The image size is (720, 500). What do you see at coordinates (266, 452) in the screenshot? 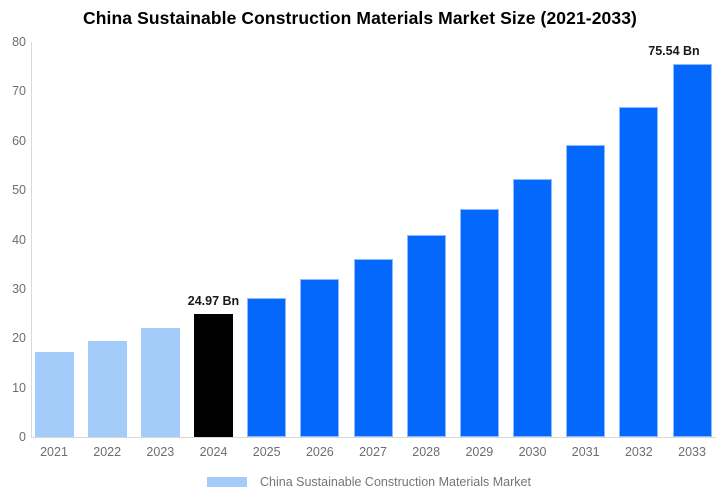
I see `x-tick-label: 2025` at bounding box center [266, 452].